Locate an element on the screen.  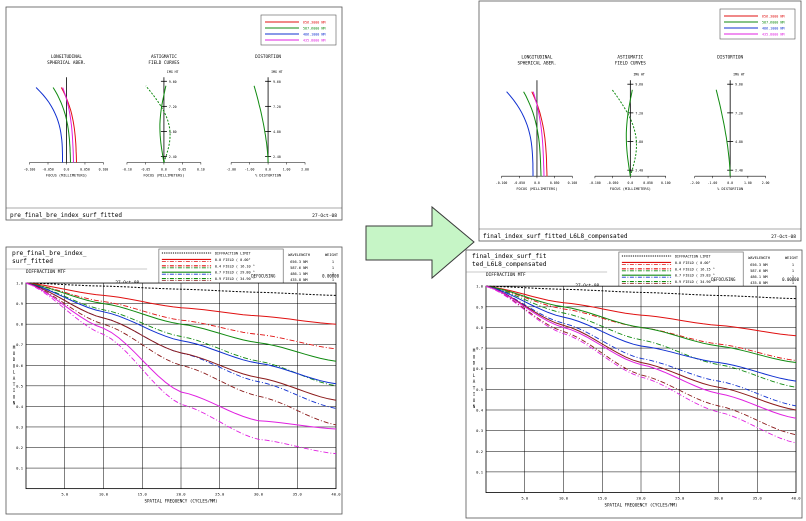
tangential-field-curve is located at coordinates (624, 133).